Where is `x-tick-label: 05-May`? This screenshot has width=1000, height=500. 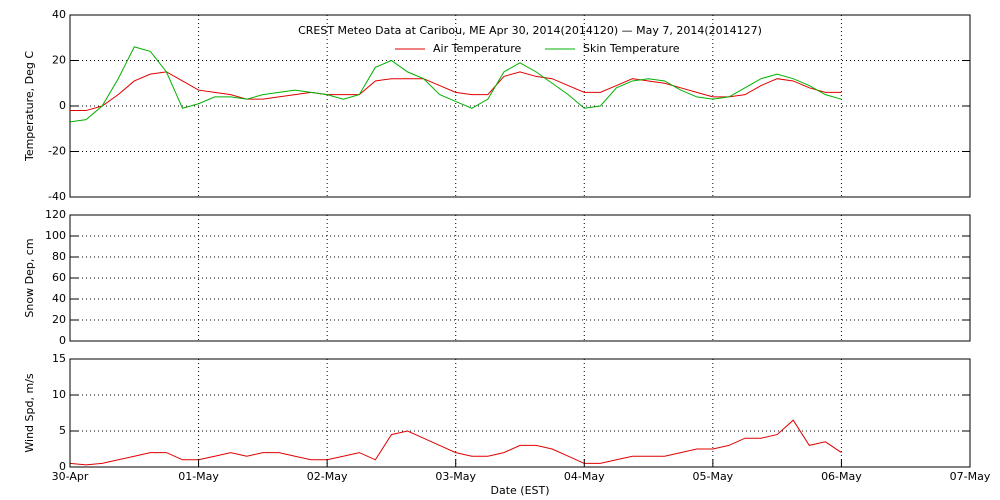
x-tick-label: 05-May is located at coordinates (712, 476).